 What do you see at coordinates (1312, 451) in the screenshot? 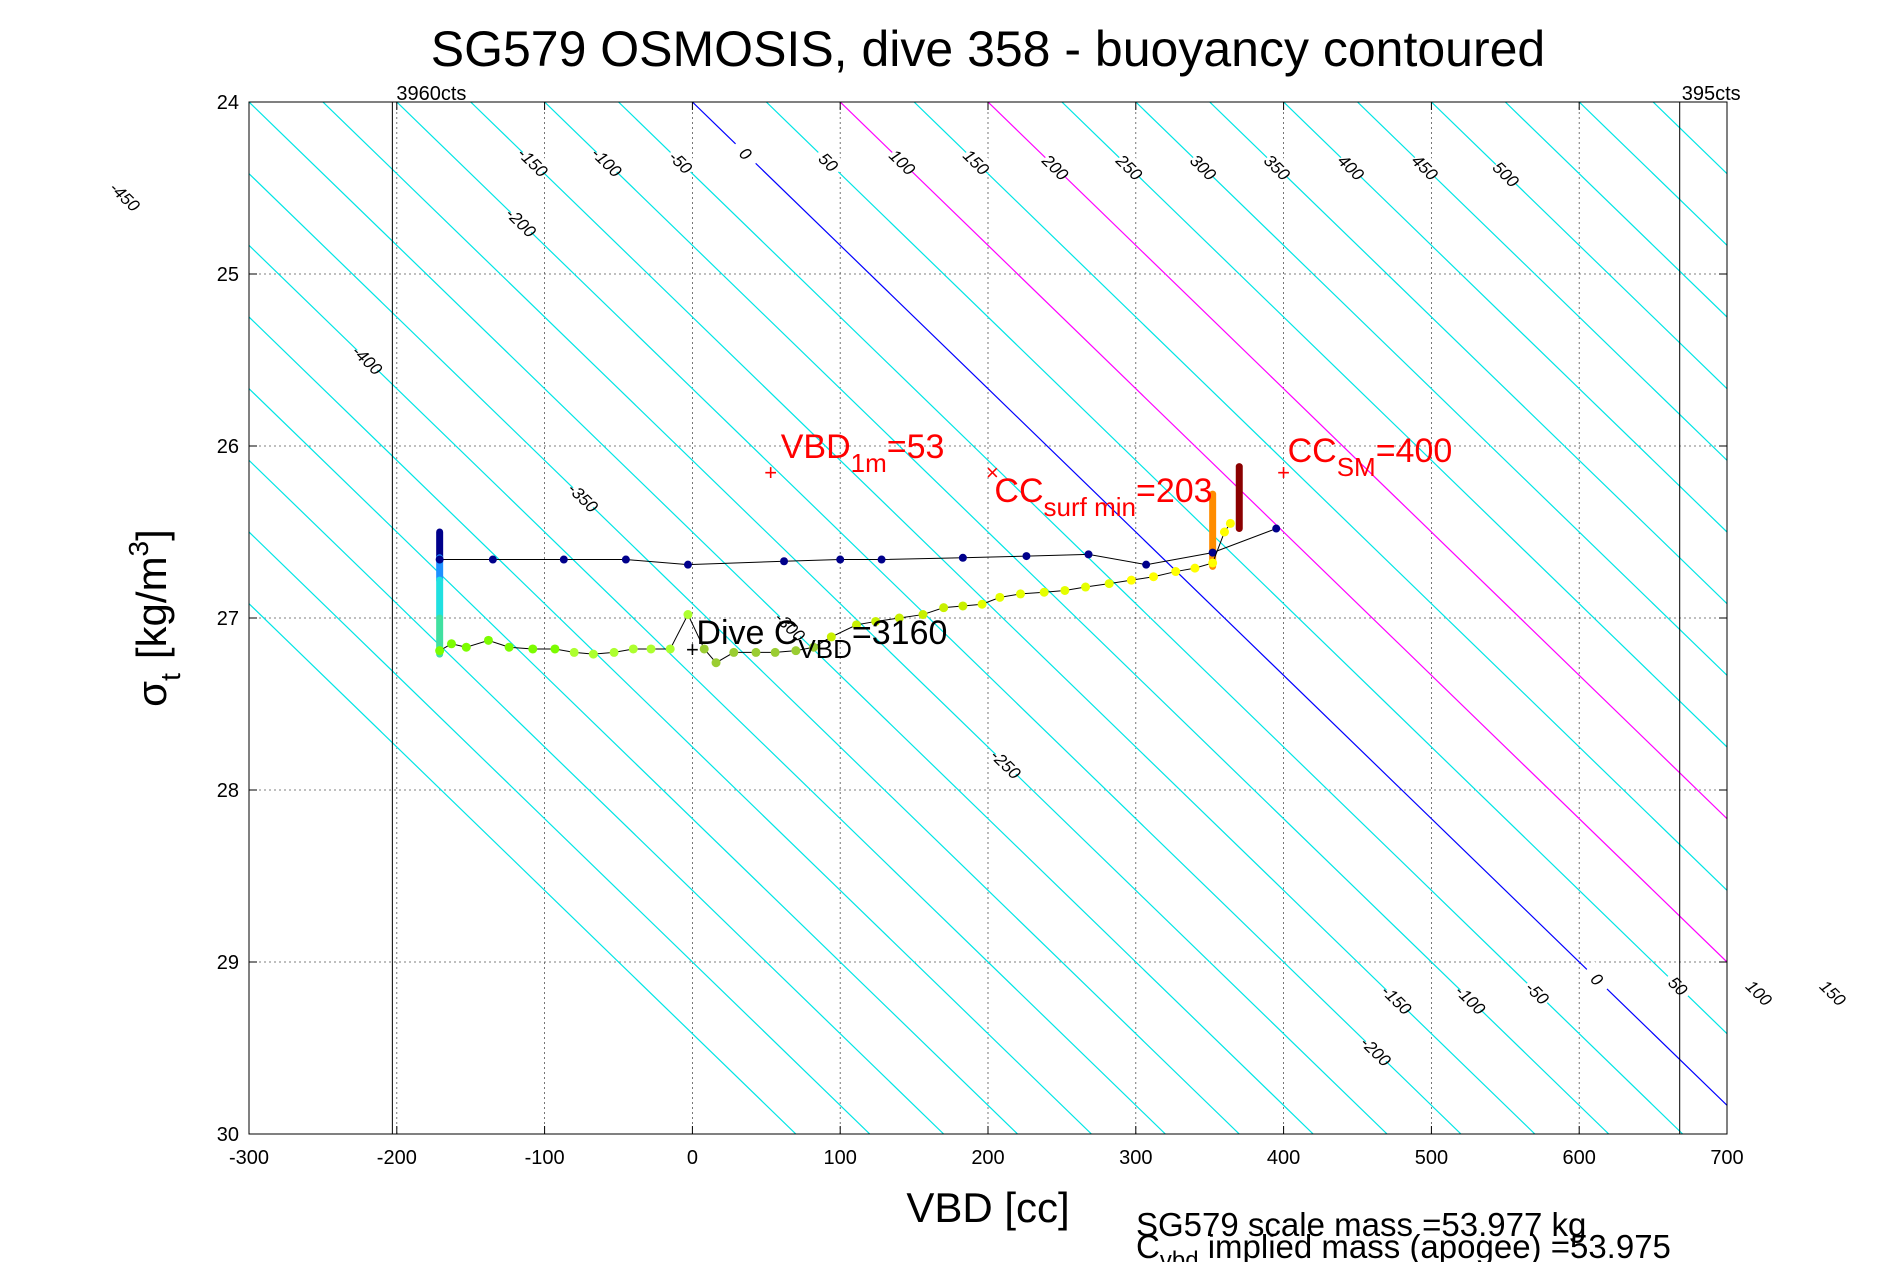
I see `marker-label-main: CC` at bounding box center [1312, 451].